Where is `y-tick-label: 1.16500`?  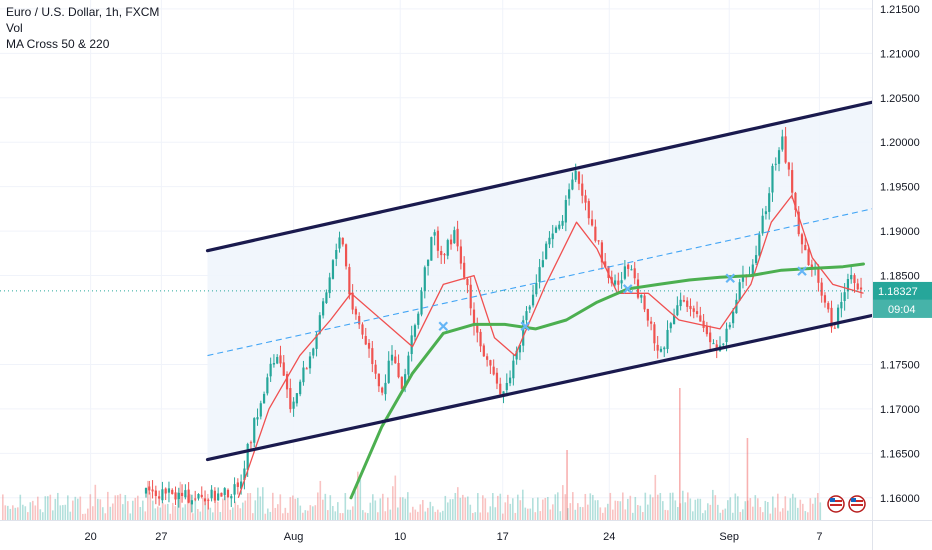 y-tick-label: 1.16500 is located at coordinates (900, 454).